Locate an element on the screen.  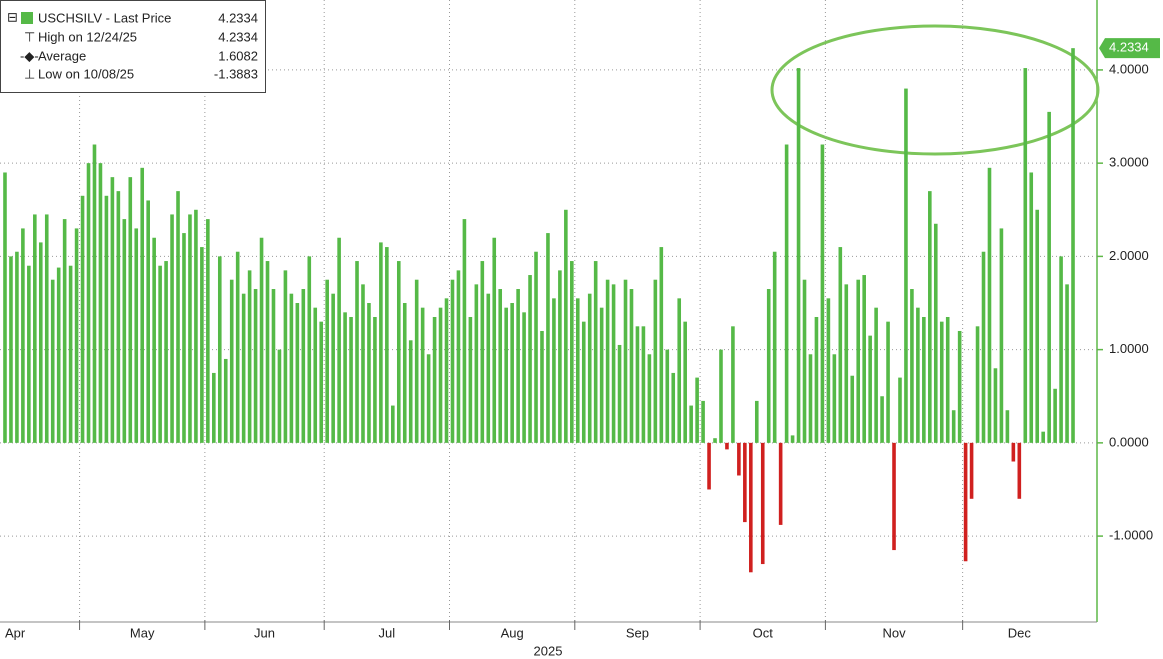
legend-label: Average is located at coordinates (62, 55).